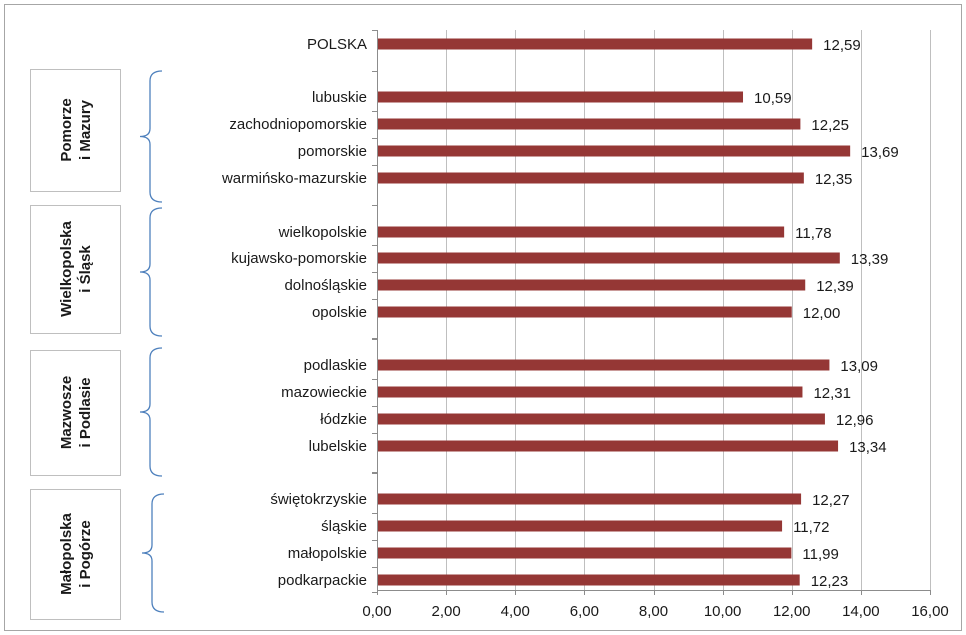 The width and height of the screenshot is (966, 635). What do you see at coordinates (834, 179) in the screenshot?
I see `value-label-warminsko-mazurskie: 12,35` at bounding box center [834, 179].